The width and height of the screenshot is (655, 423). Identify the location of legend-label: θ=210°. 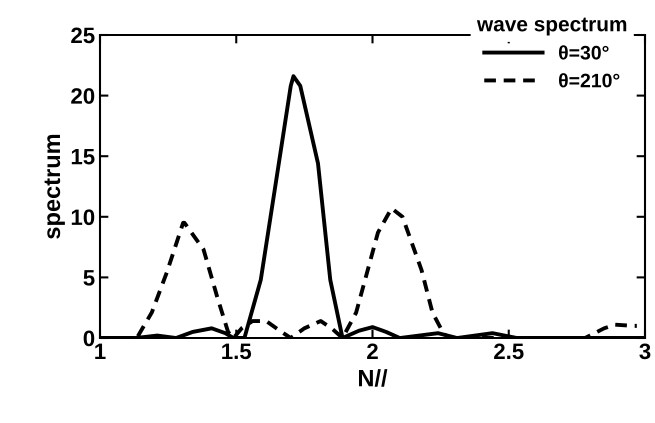
(589, 80).